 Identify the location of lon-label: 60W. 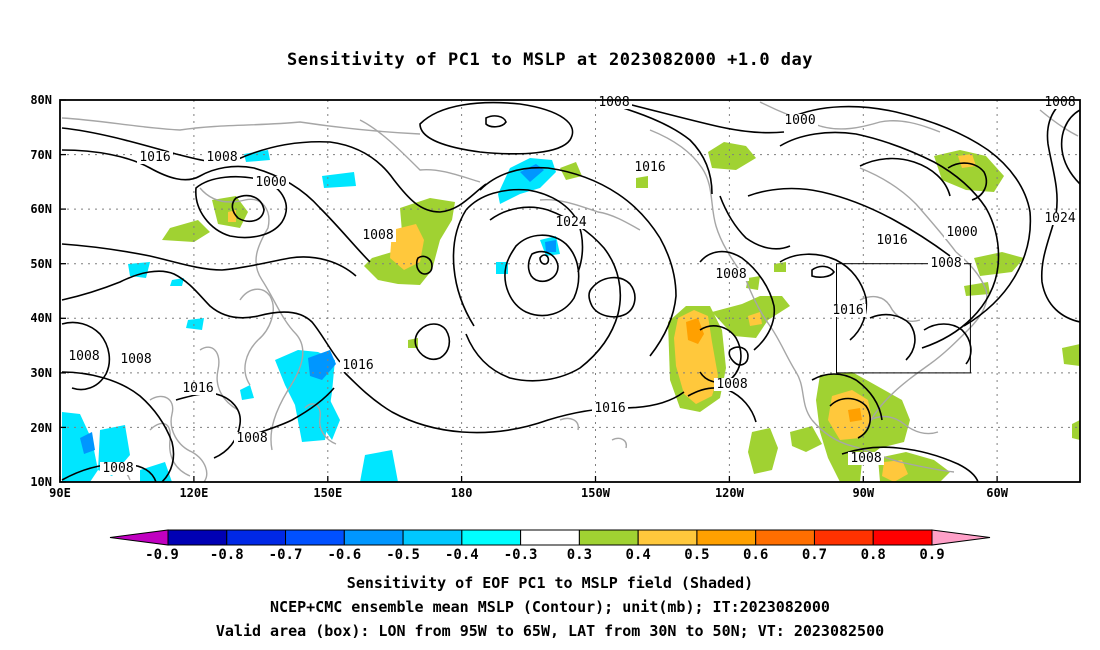
(997, 493).